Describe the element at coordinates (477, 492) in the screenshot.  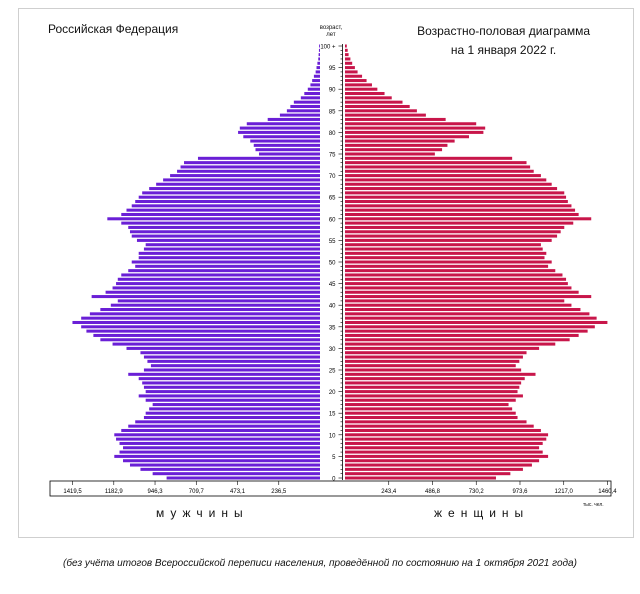
I see `female-value-tick-label-2: 730,2` at that location.